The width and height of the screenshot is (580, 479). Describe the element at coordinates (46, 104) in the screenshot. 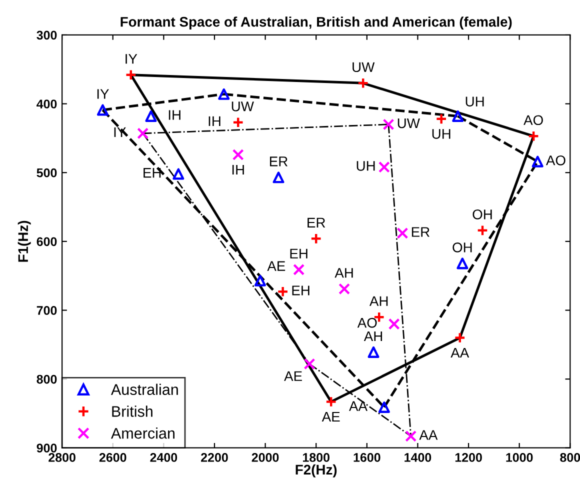

I see `y-tick-label: 400` at that location.